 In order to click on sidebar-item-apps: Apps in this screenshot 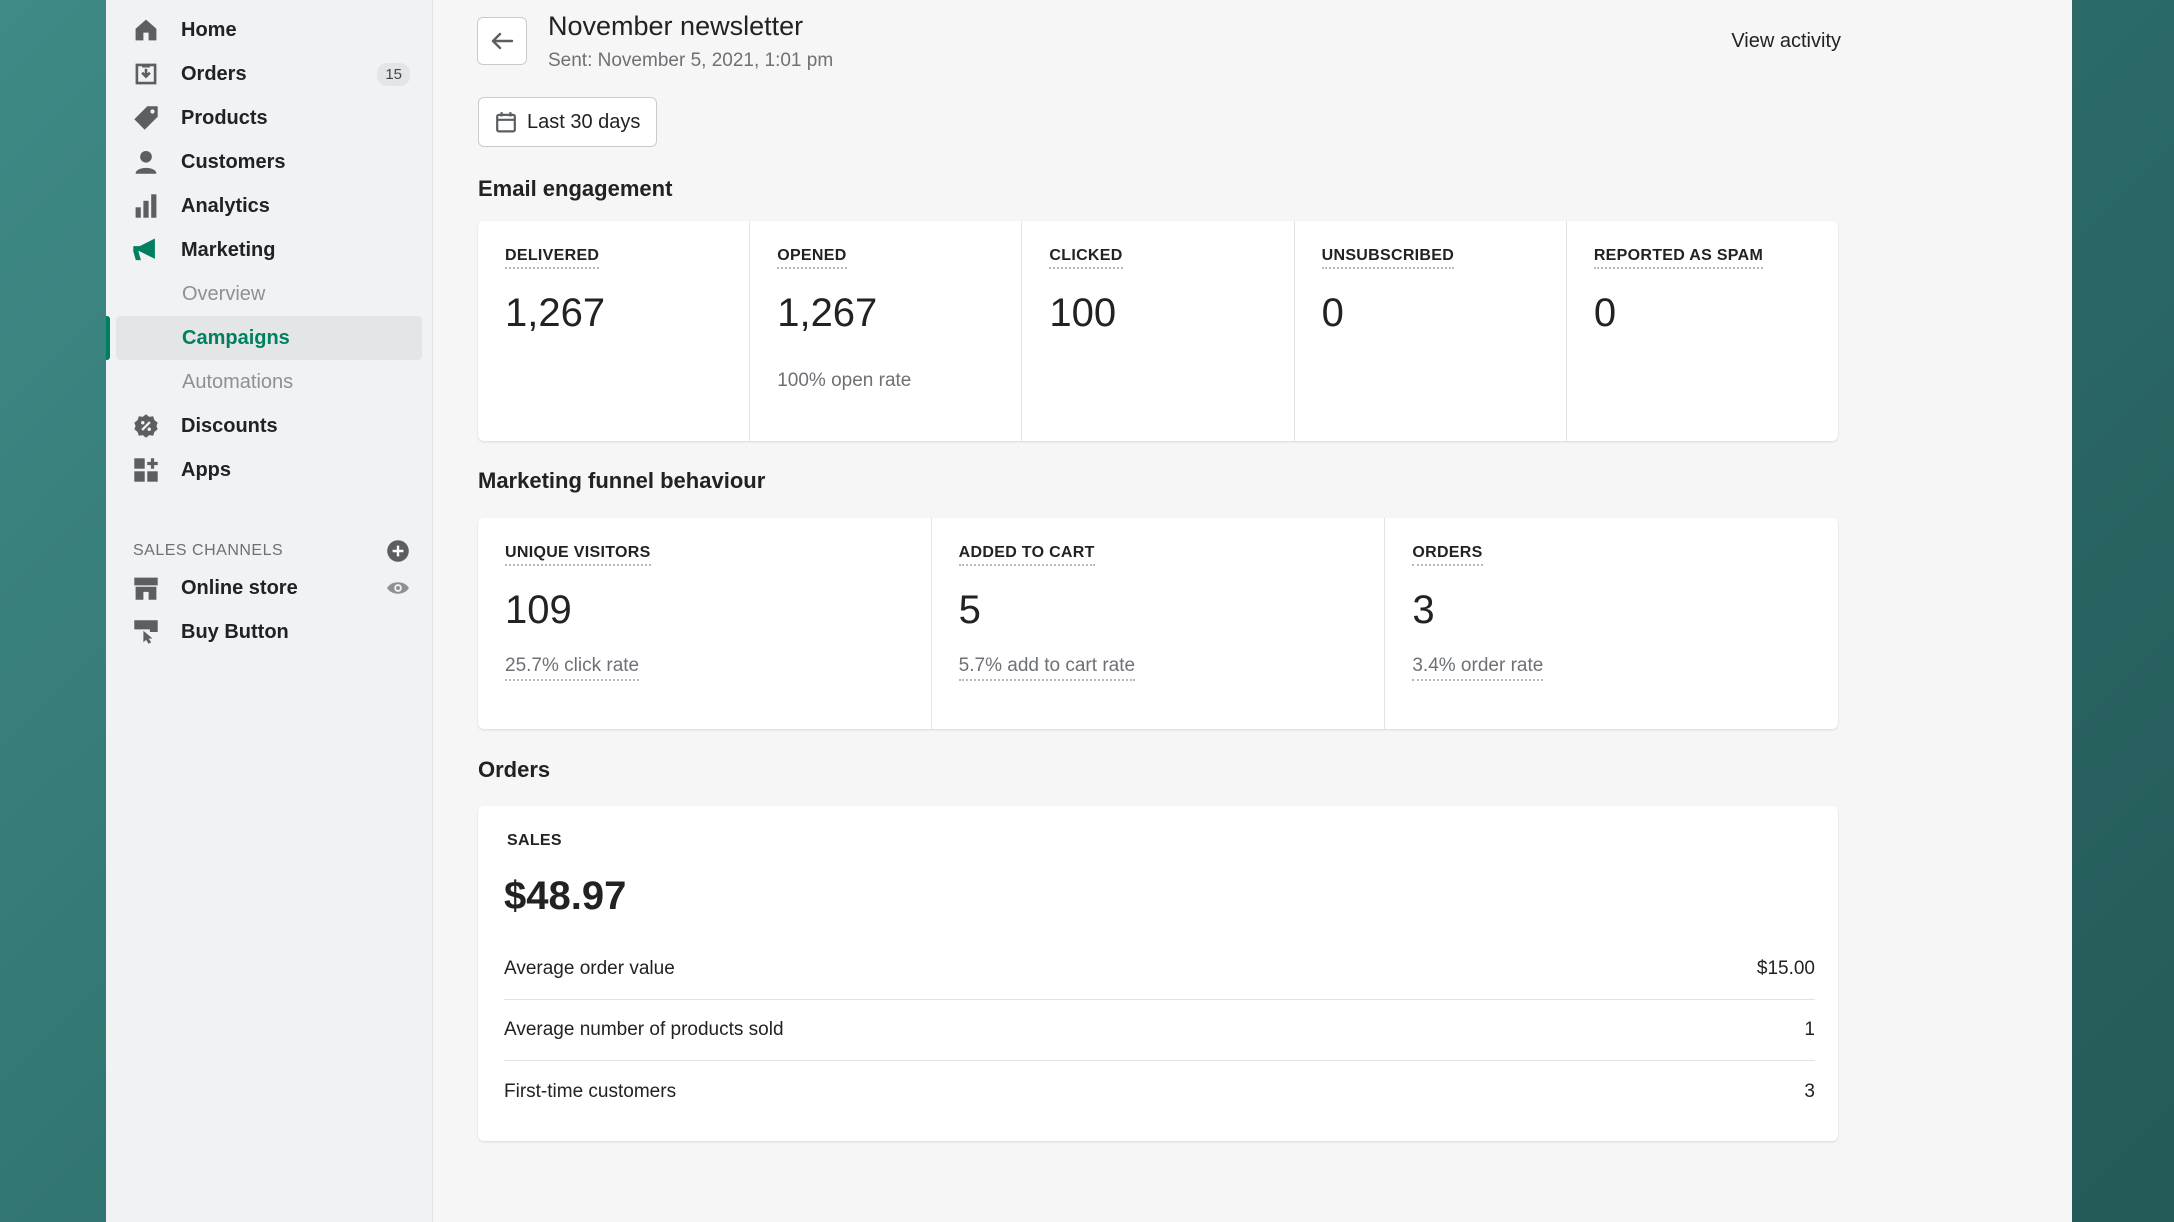, I will do `click(269, 470)`.